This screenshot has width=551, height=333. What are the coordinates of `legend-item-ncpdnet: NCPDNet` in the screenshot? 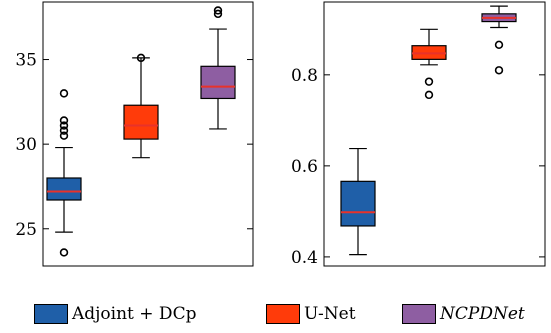 It's located at (463, 314).